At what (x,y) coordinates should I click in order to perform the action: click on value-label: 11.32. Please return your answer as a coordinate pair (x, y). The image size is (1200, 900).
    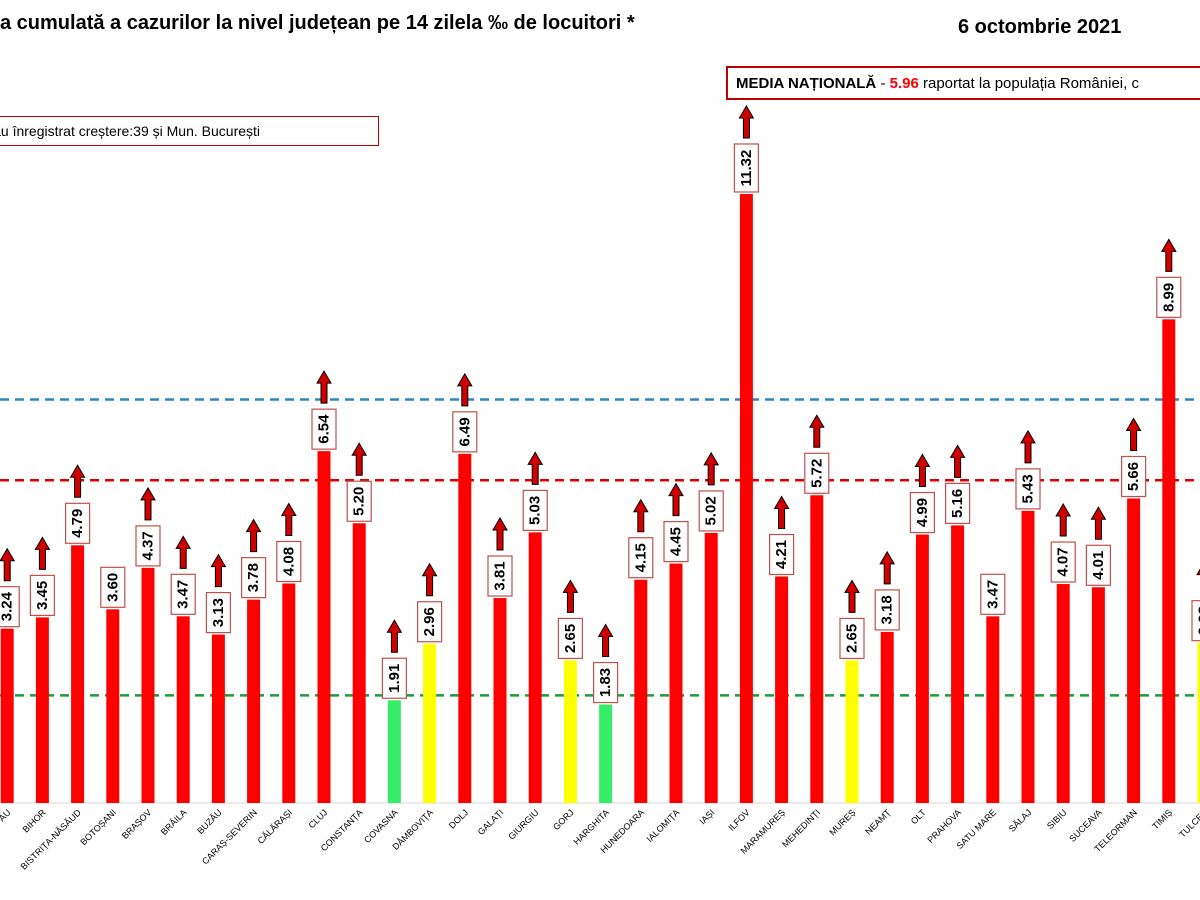
    Looking at the image, I should click on (746, 168).